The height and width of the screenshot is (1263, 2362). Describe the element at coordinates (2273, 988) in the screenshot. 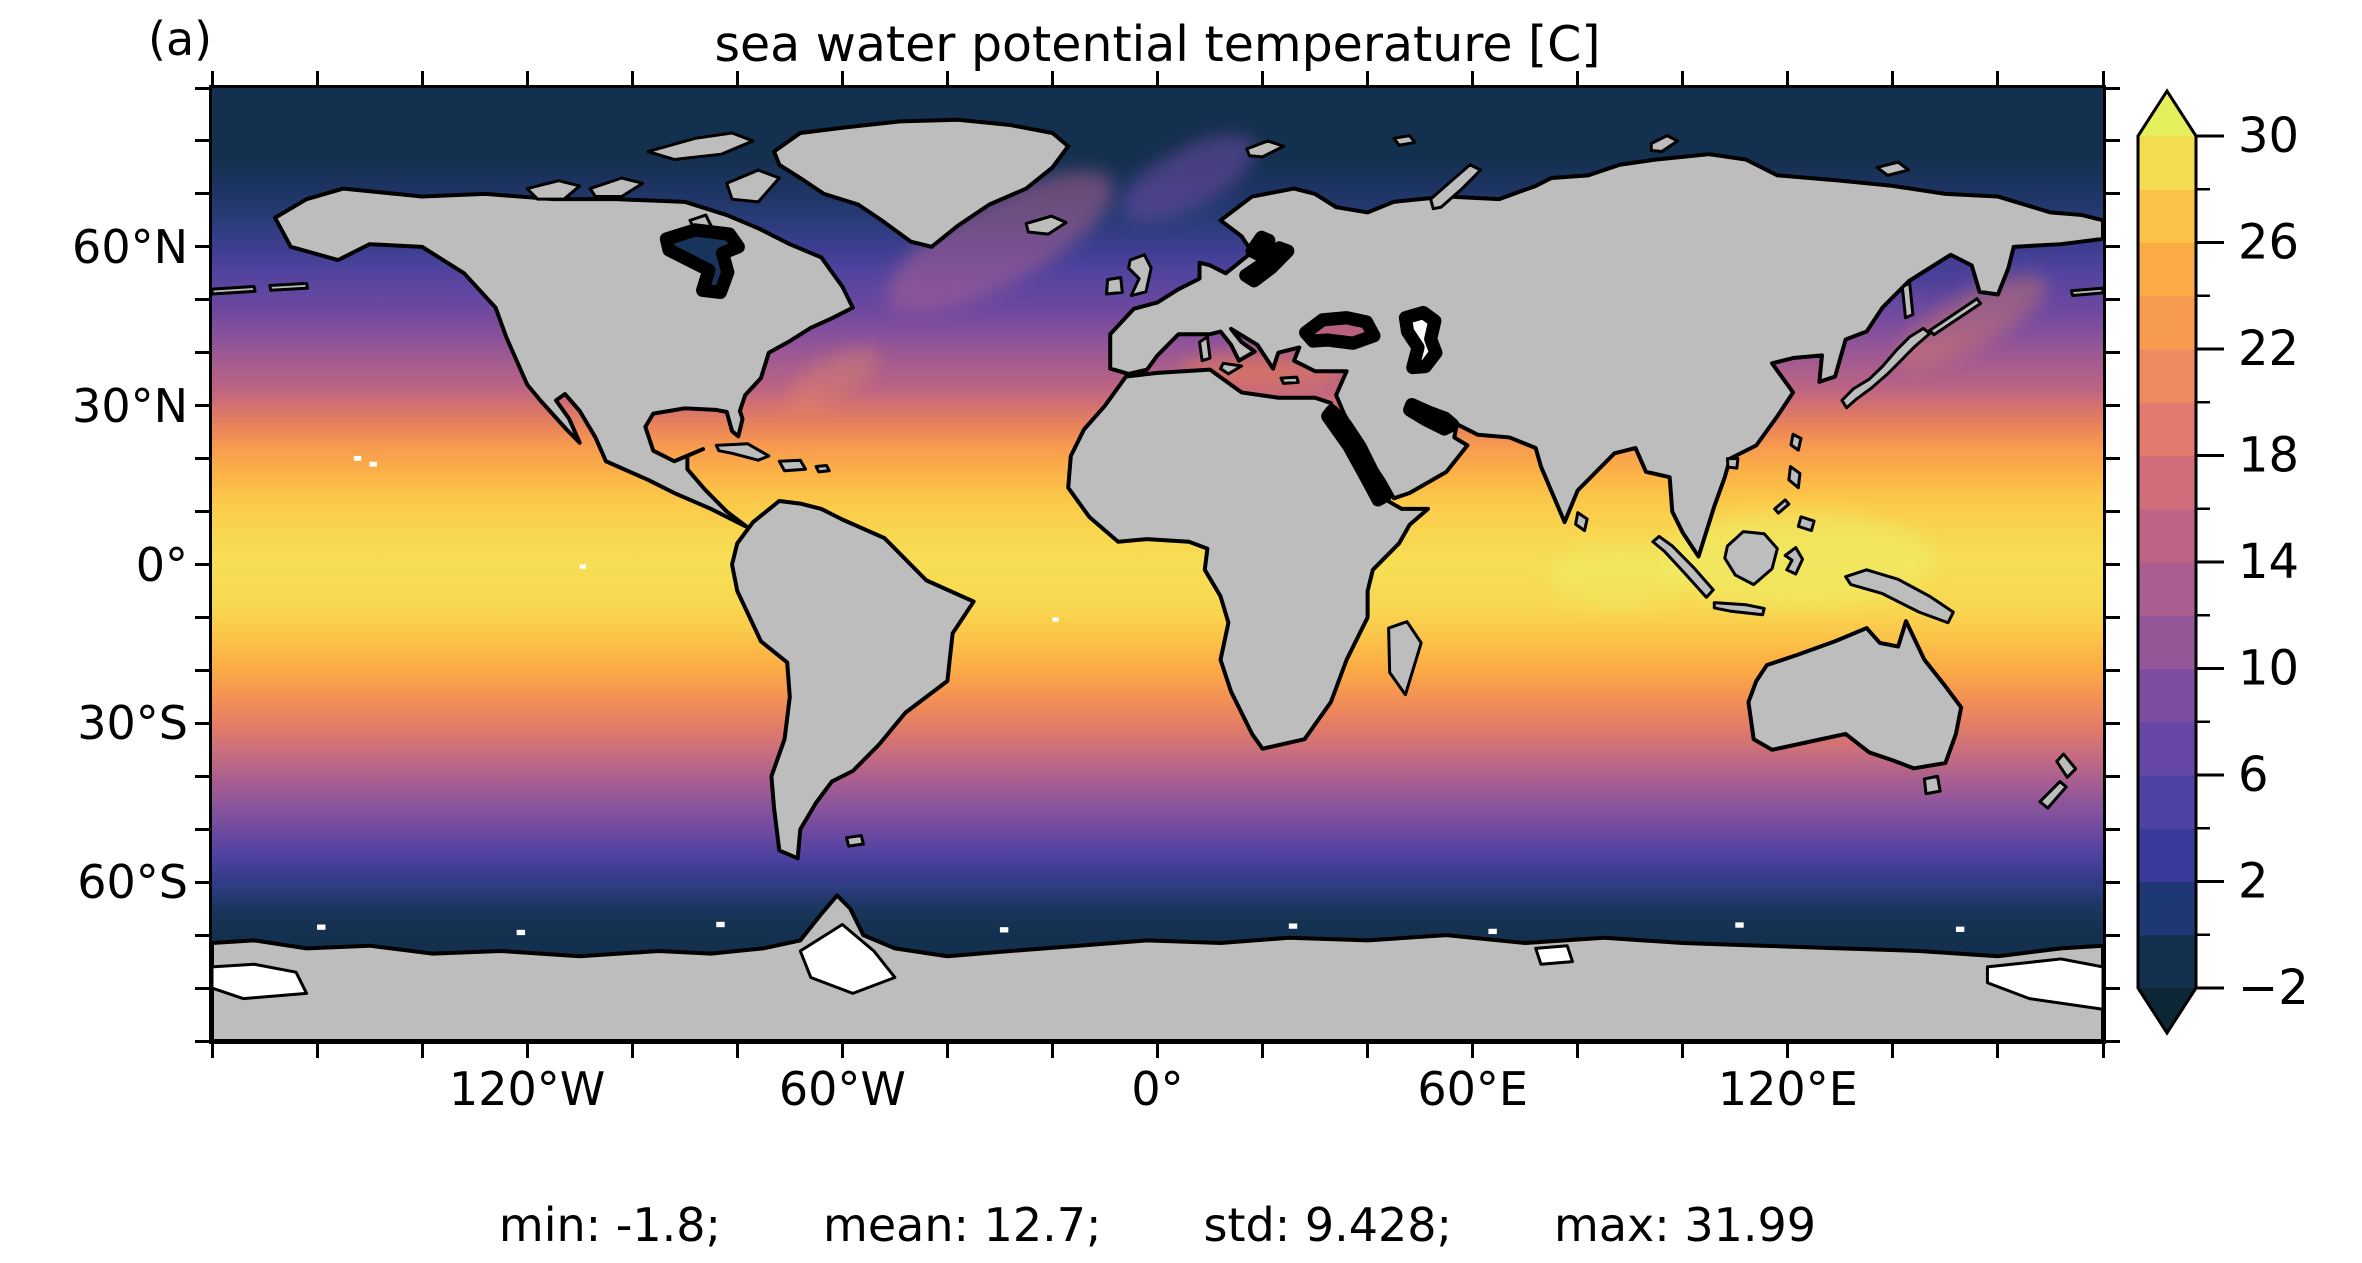

I see `colorbar-tick-label: −2` at that location.